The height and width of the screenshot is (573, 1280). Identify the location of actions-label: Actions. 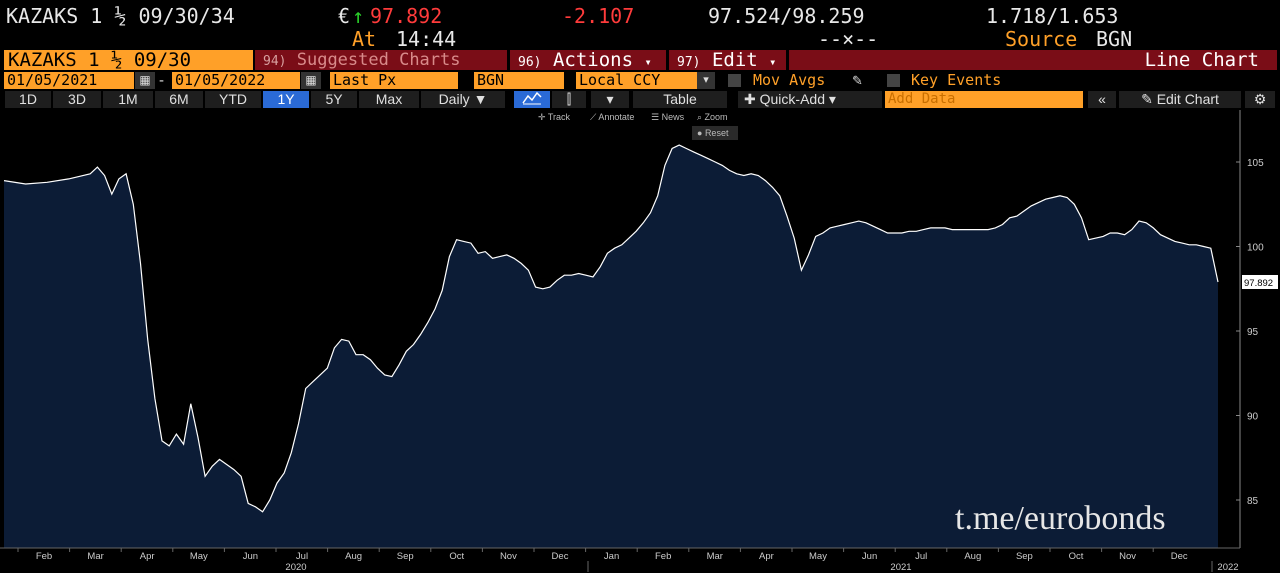
(593, 60).